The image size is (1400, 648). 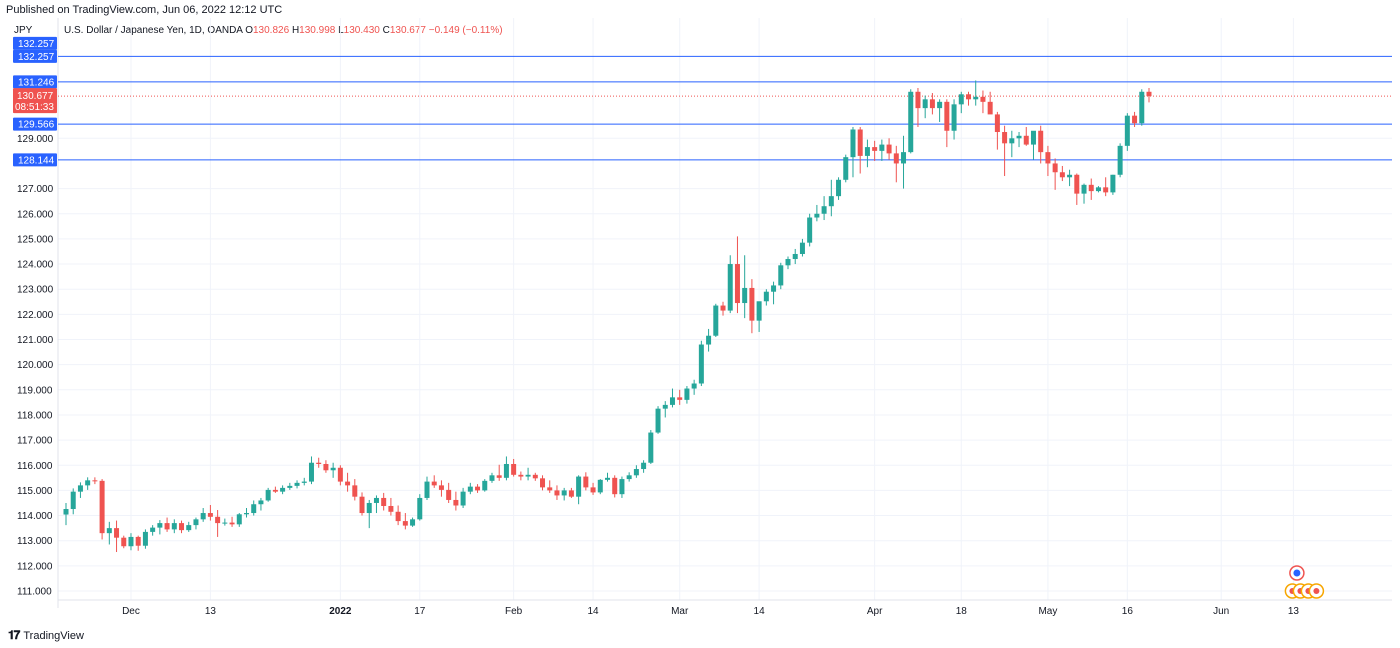 I want to click on top-partial-badge, so click(x=35, y=43).